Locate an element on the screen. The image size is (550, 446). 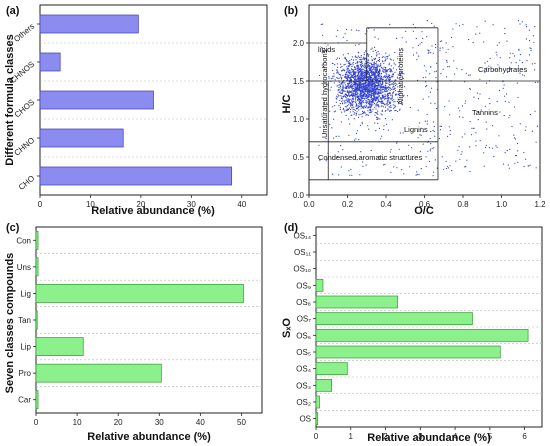
xtick-label-a-3: 30 is located at coordinates (191, 204).